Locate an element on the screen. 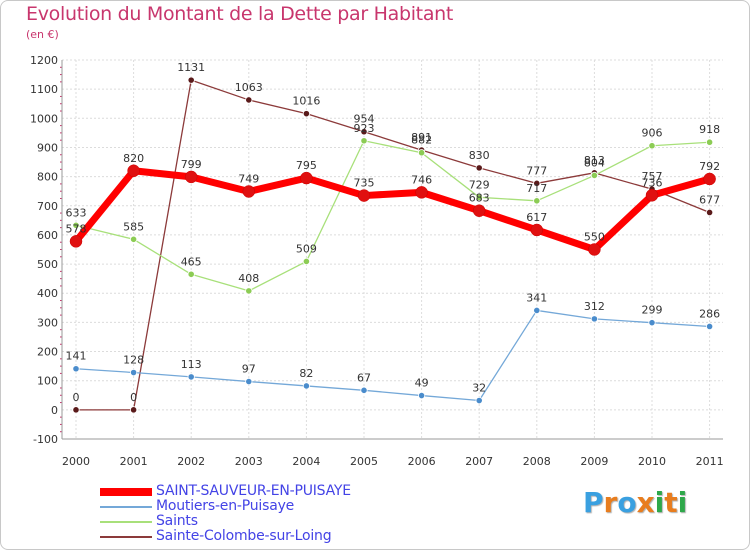 This screenshot has width=750, height=550. logo-letter: t is located at coordinates (671, 502).